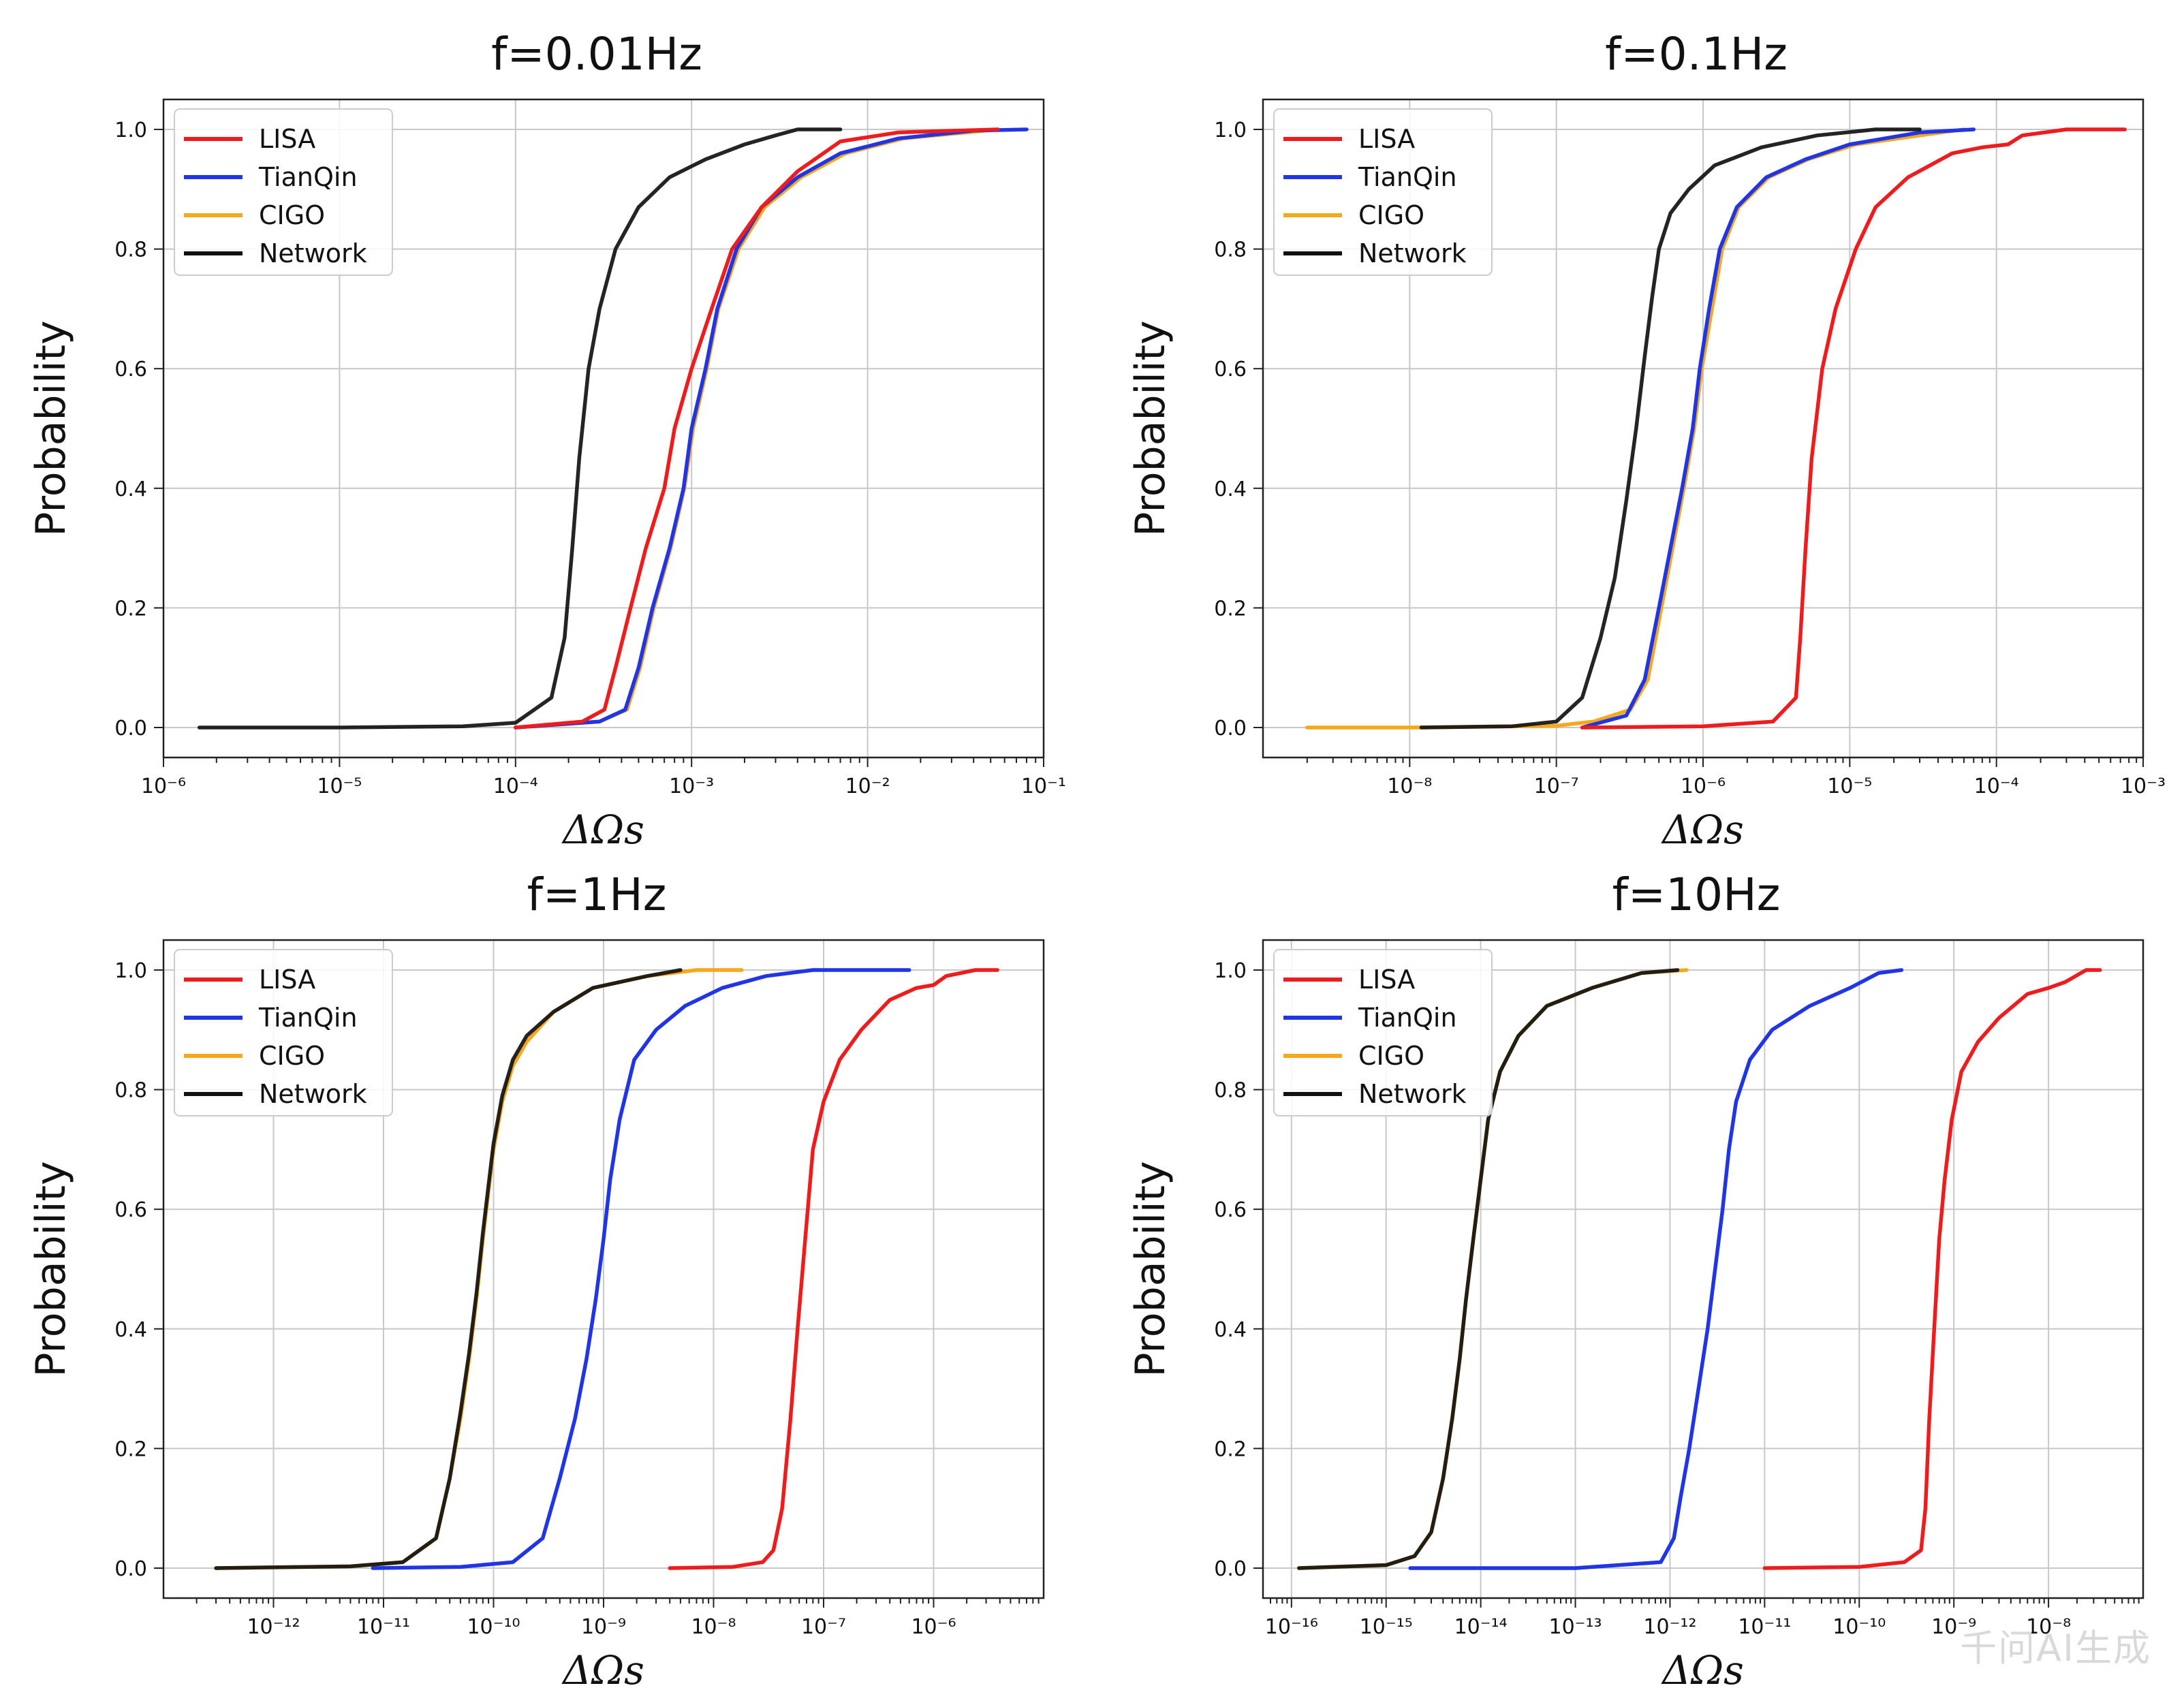 This screenshot has width=2184, height=1703. I want to click on chart-title: f=0.1Hz, so click(1696, 54).